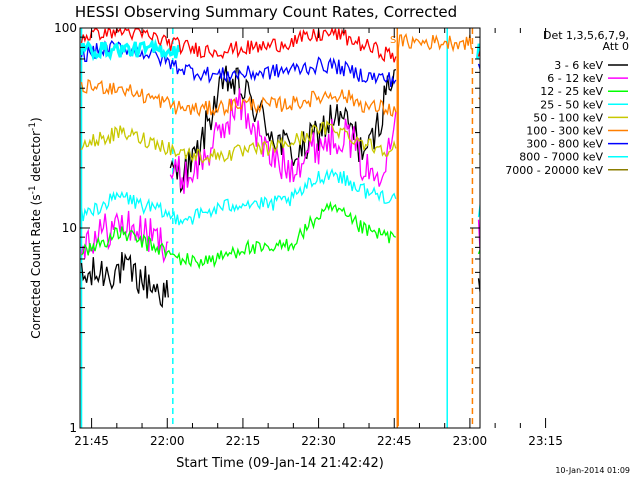 Image resolution: width=640 pixels, height=480 pixels. Describe the element at coordinates (73, 428) in the screenshot. I see `y-tick-label-1: 1` at that location.